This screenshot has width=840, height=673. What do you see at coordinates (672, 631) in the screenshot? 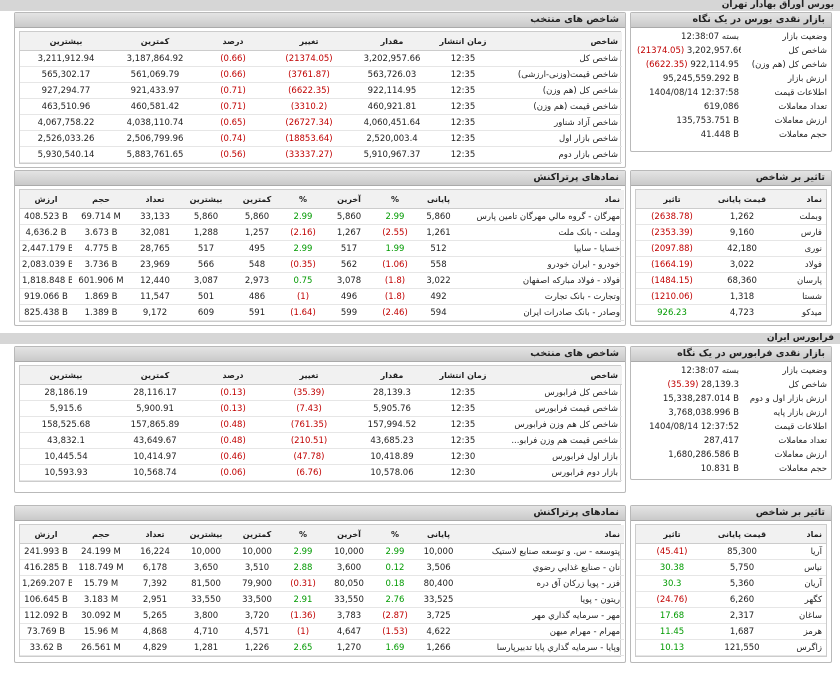
I see `cell: 11.45` at bounding box center [672, 631].